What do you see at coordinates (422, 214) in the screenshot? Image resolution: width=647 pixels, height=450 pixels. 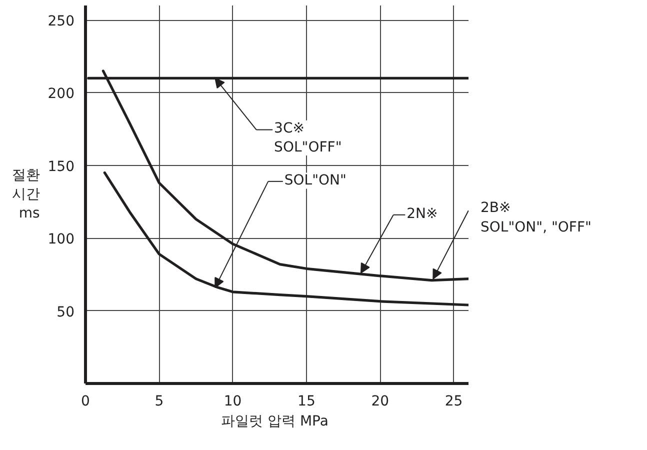 I see `annotation: 2N※` at bounding box center [422, 214].